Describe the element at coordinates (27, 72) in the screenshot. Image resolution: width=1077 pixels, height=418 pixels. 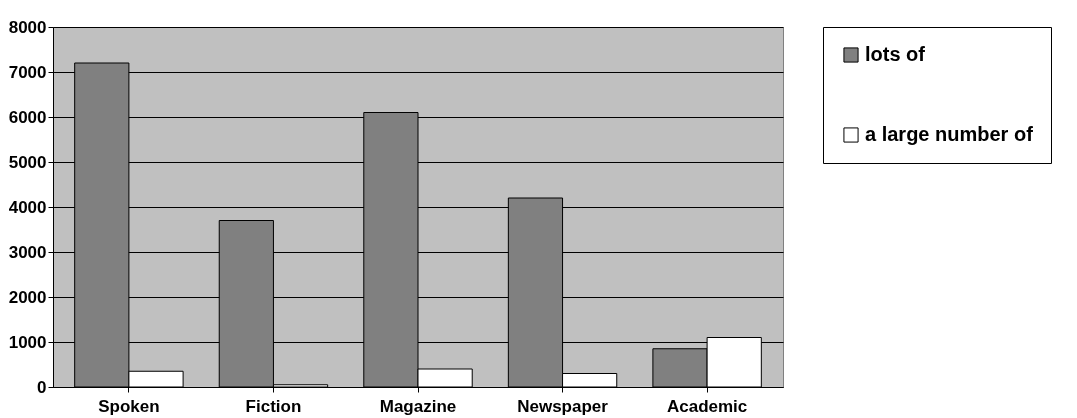
I see `y-tick-label: 7000` at that location.